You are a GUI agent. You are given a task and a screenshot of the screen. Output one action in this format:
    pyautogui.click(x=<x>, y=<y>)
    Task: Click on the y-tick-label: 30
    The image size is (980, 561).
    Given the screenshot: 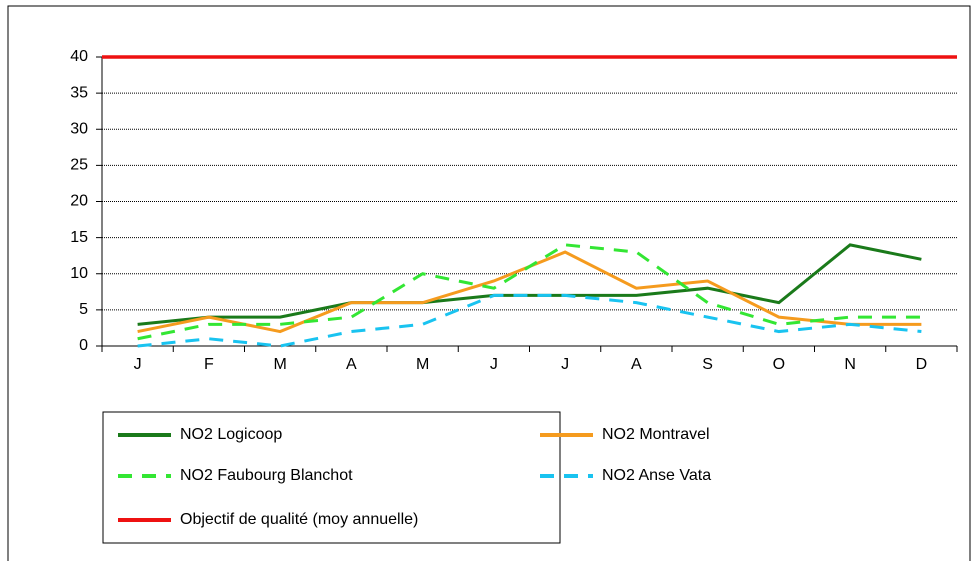 What is the action you would take?
    pyautogui.click(x=79, y=128)
    